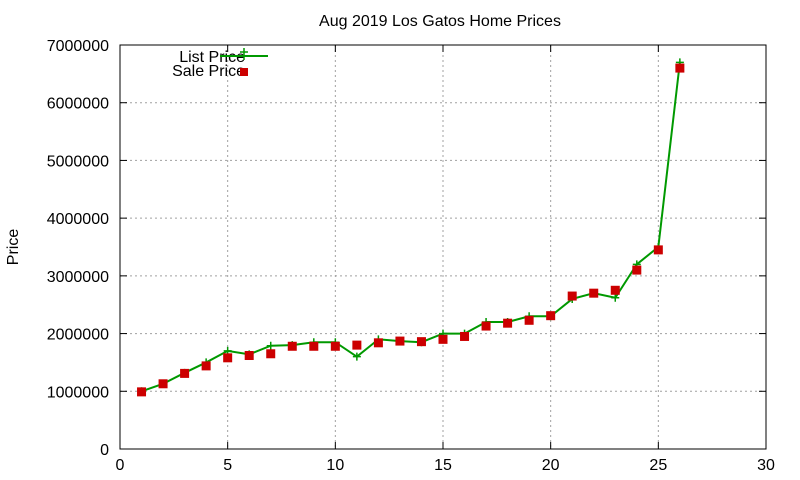 The width and height of the screenshot is (800, 480). Describe the element at coordinates (551, 465) in the screenshot. I see `x-tick-label: 20` at that location.